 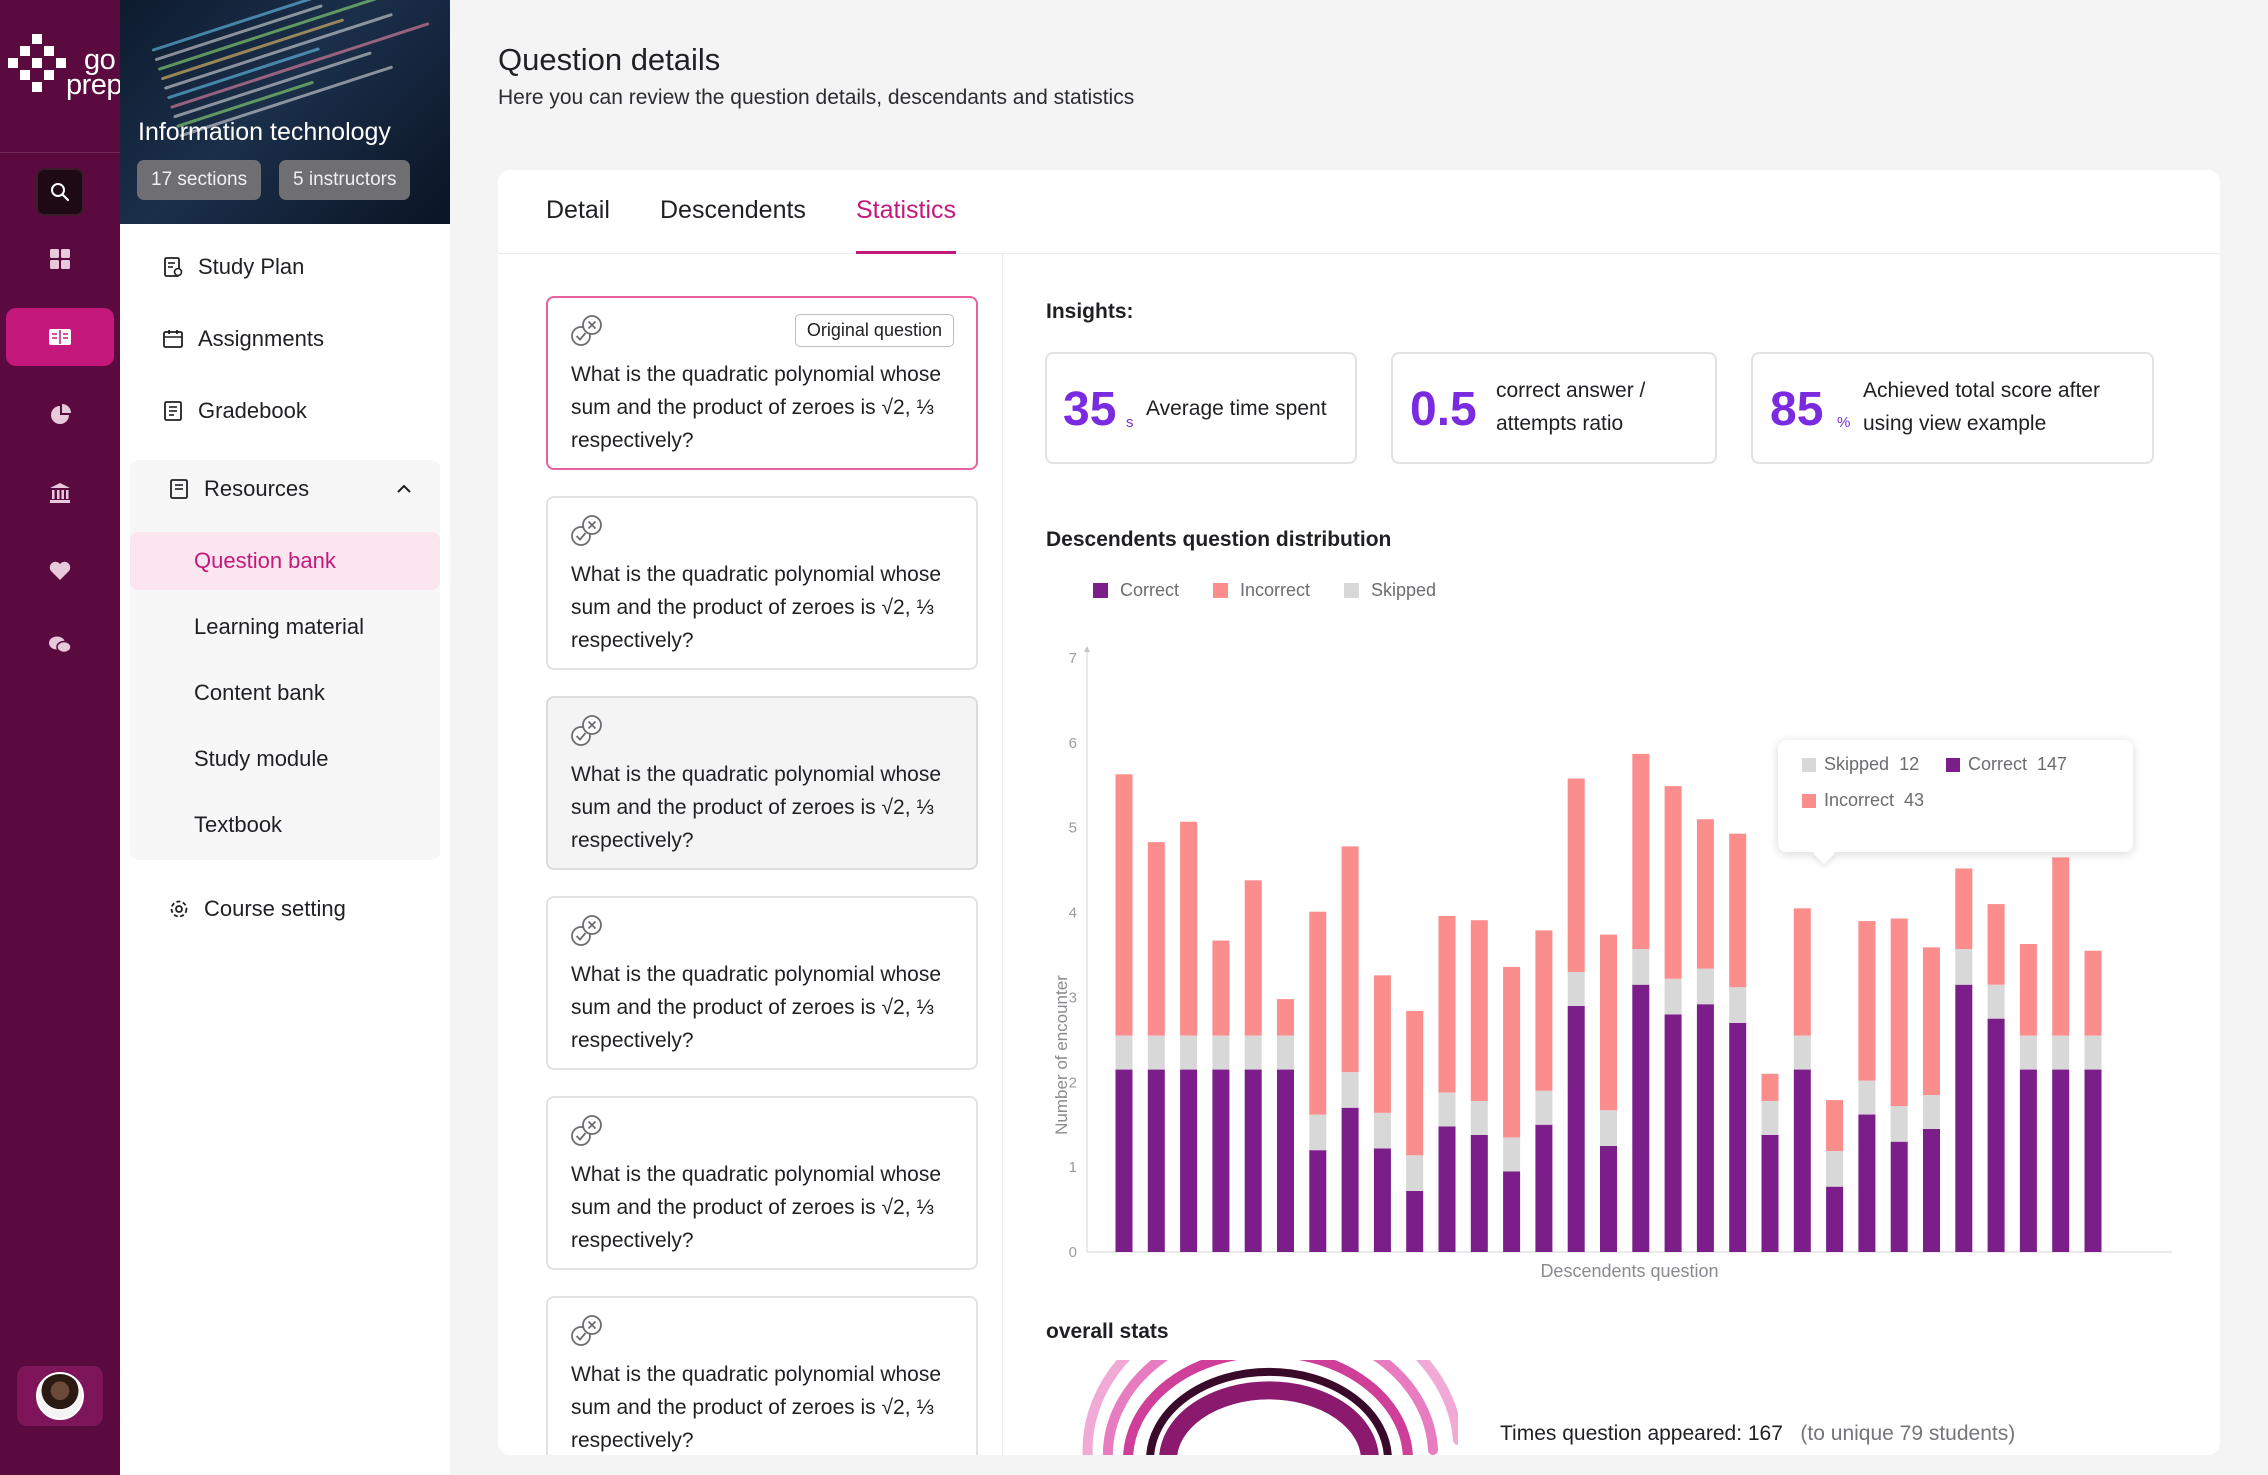 I want to click on chart-tooltip: Skipped 12 Correct 147 Incorrect 43, so click(x=1955, y=796).